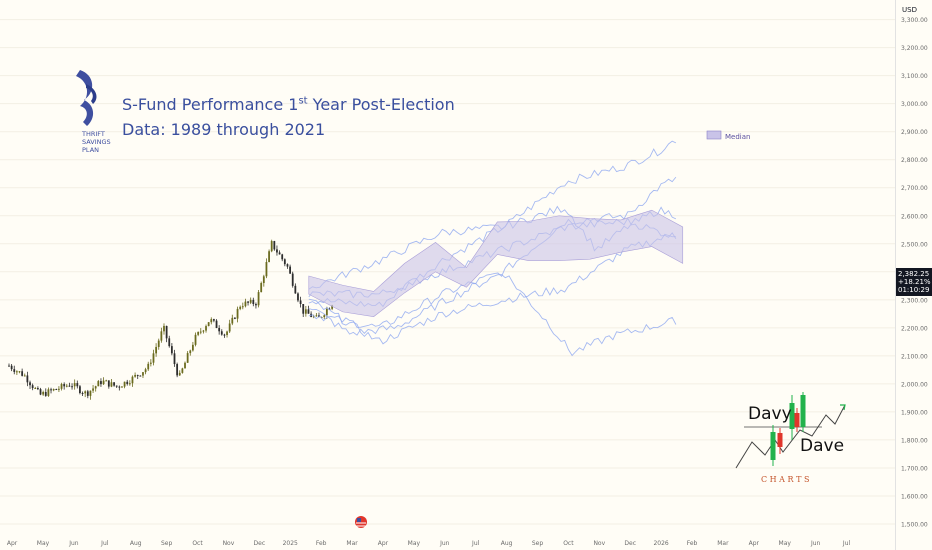 This screenshot has height=550, width=932. What do you see at coordinates (914, 132) in the screenshot?
I see `y-tick-label: 2,900.00` at bounding box center [914, 132].